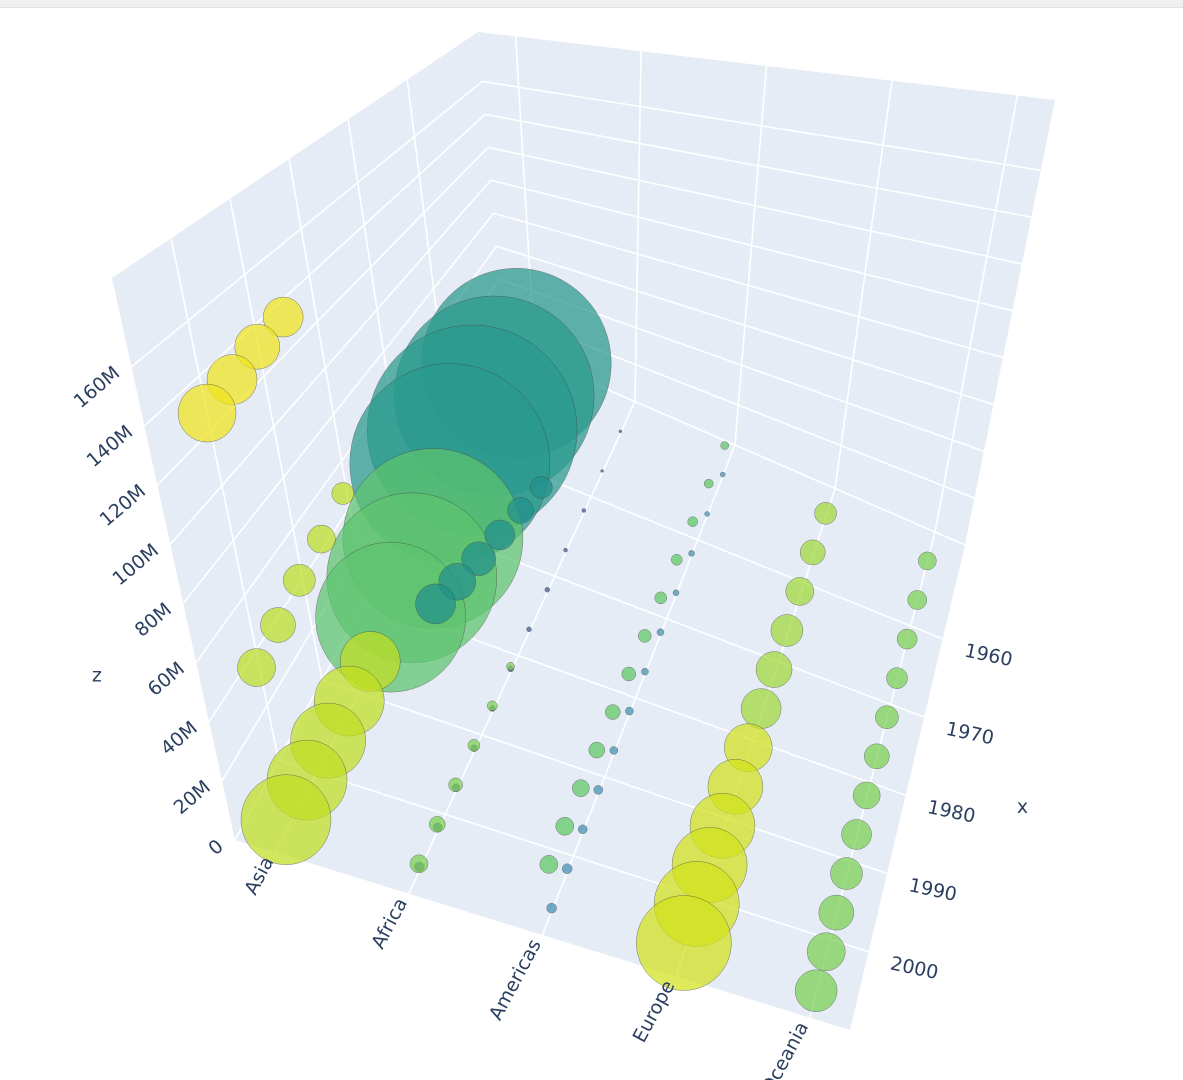  I want to click on z-tick-label: 140M, so click(110, 446).